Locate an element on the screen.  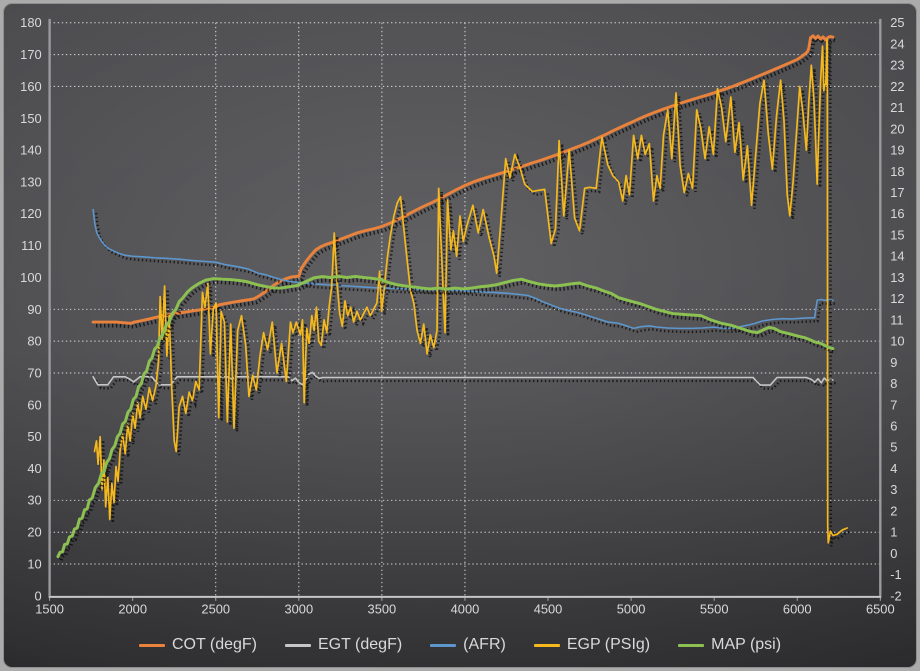
legend-item-afr: (AFR) is located at coordinates (468, 645).